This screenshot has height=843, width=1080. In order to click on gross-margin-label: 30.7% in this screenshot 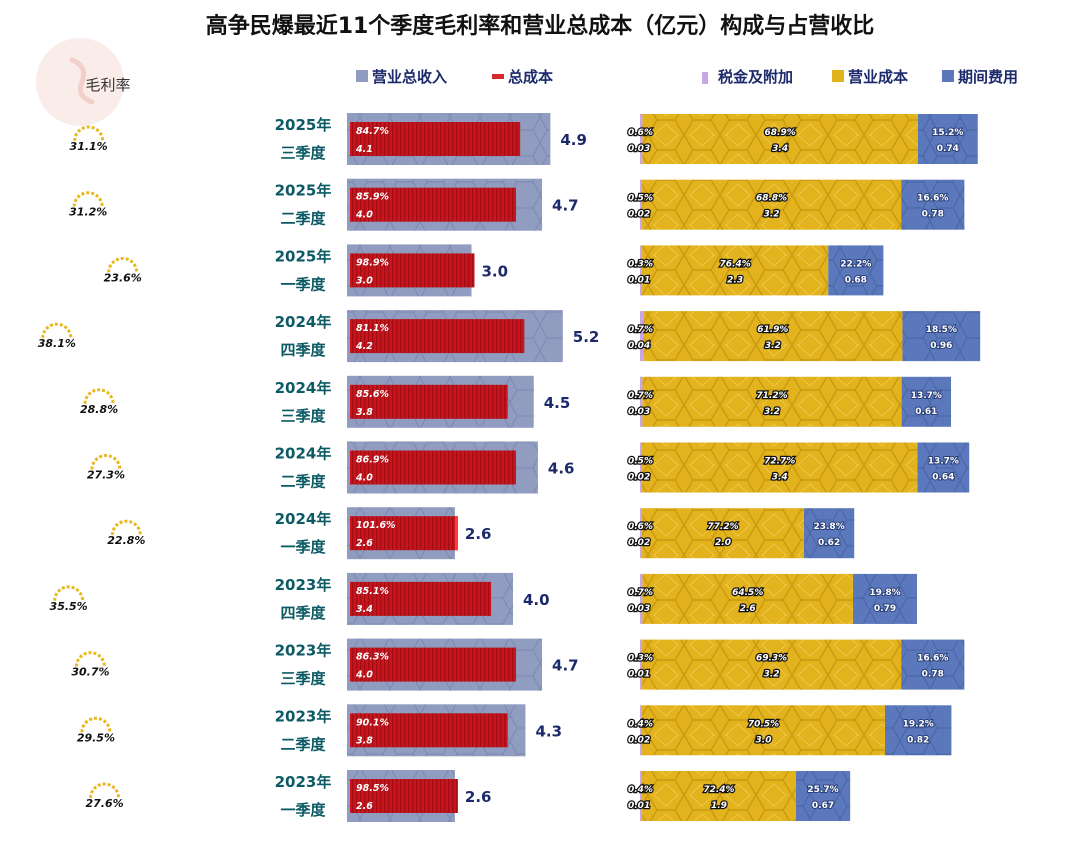, I will do `click(90, 672)`.